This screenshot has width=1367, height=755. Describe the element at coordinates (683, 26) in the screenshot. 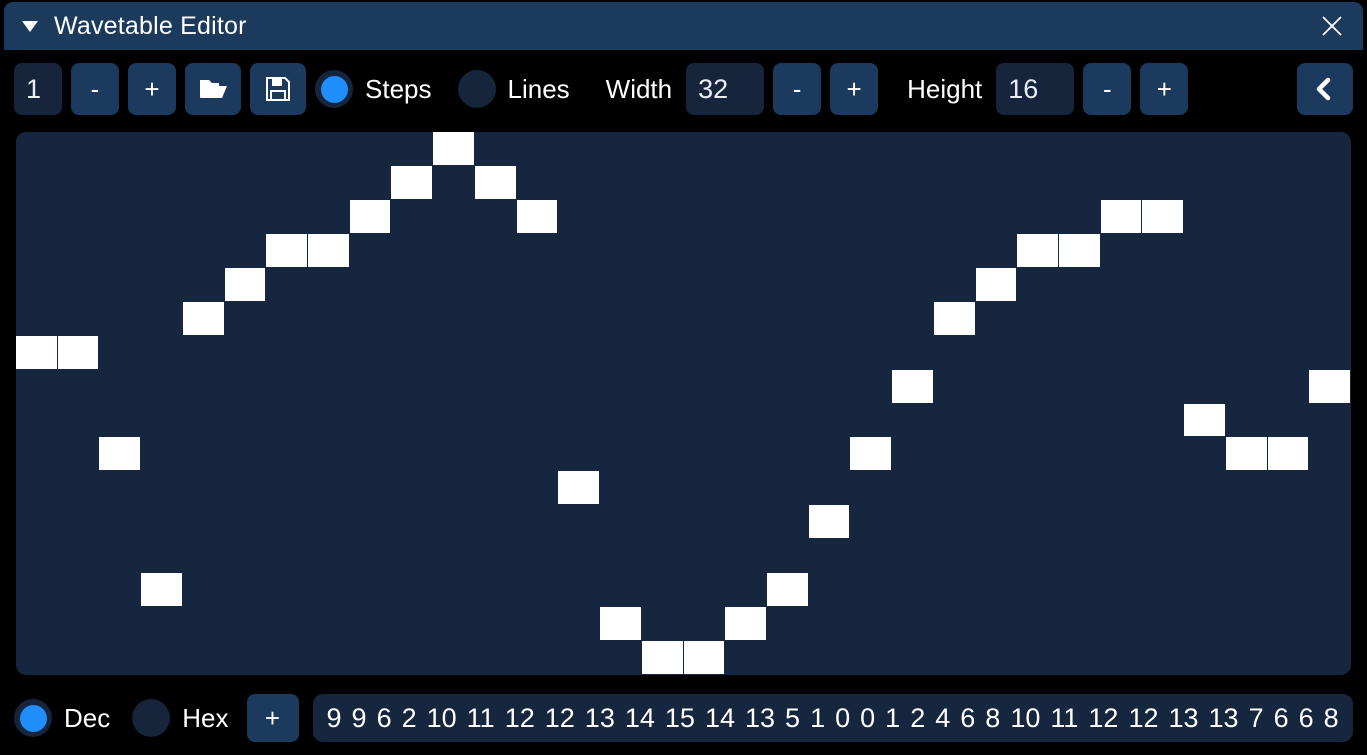

I see `window-titlebar: Wavetable Editor` at that location.